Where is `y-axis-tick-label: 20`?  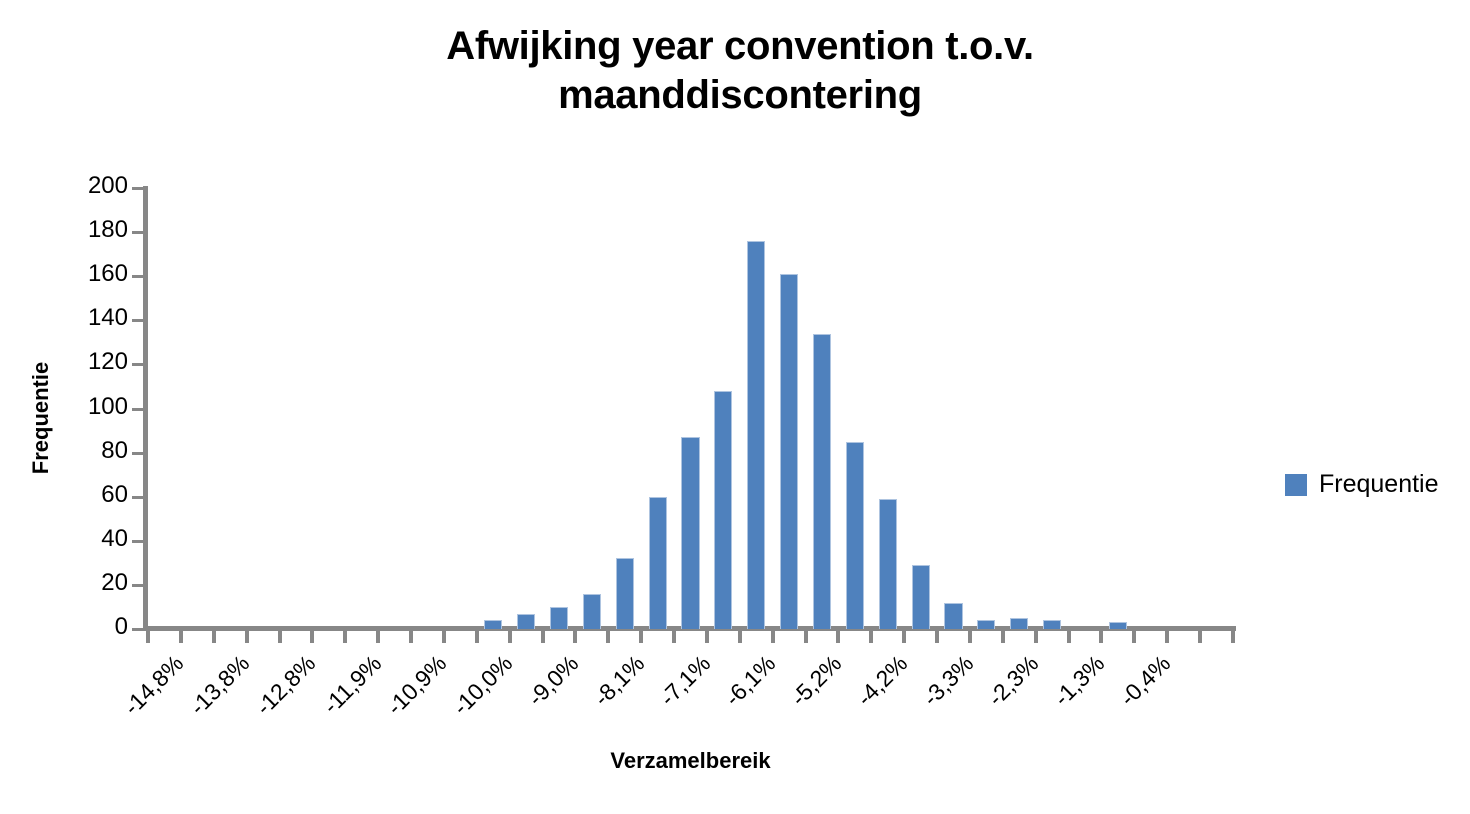
y-axis-tick-label: 20 is located at coordinates (114, 582).